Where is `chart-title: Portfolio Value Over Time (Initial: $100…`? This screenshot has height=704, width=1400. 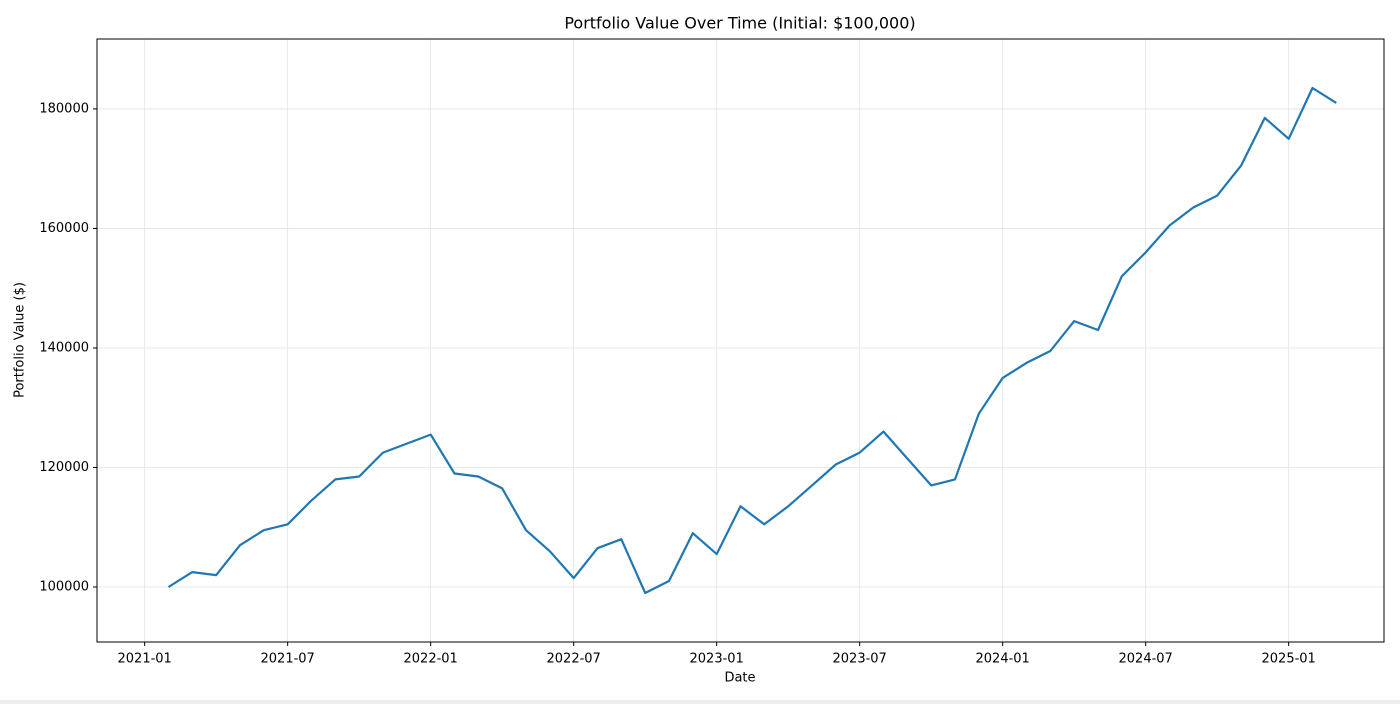
chart-title: Portfolio Value Over Time (Initial: $100… is located at coordinates (739, 23).